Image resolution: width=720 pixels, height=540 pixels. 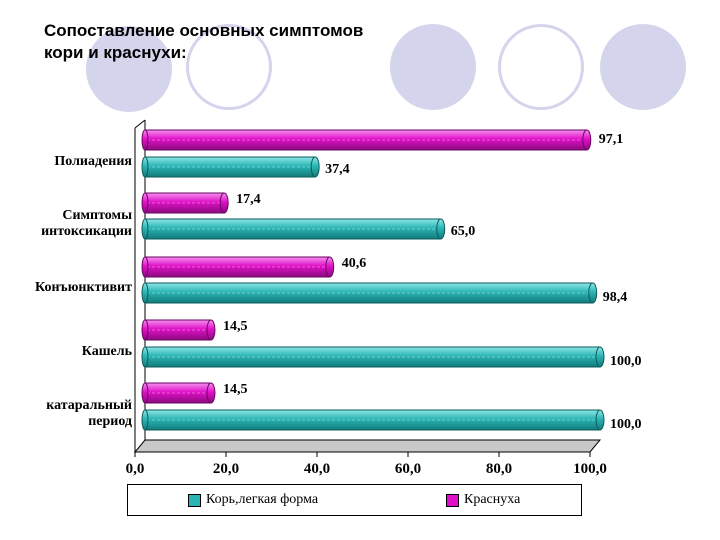 I want to click on x-tick-label: 40,0, so click(x=317, y=469).